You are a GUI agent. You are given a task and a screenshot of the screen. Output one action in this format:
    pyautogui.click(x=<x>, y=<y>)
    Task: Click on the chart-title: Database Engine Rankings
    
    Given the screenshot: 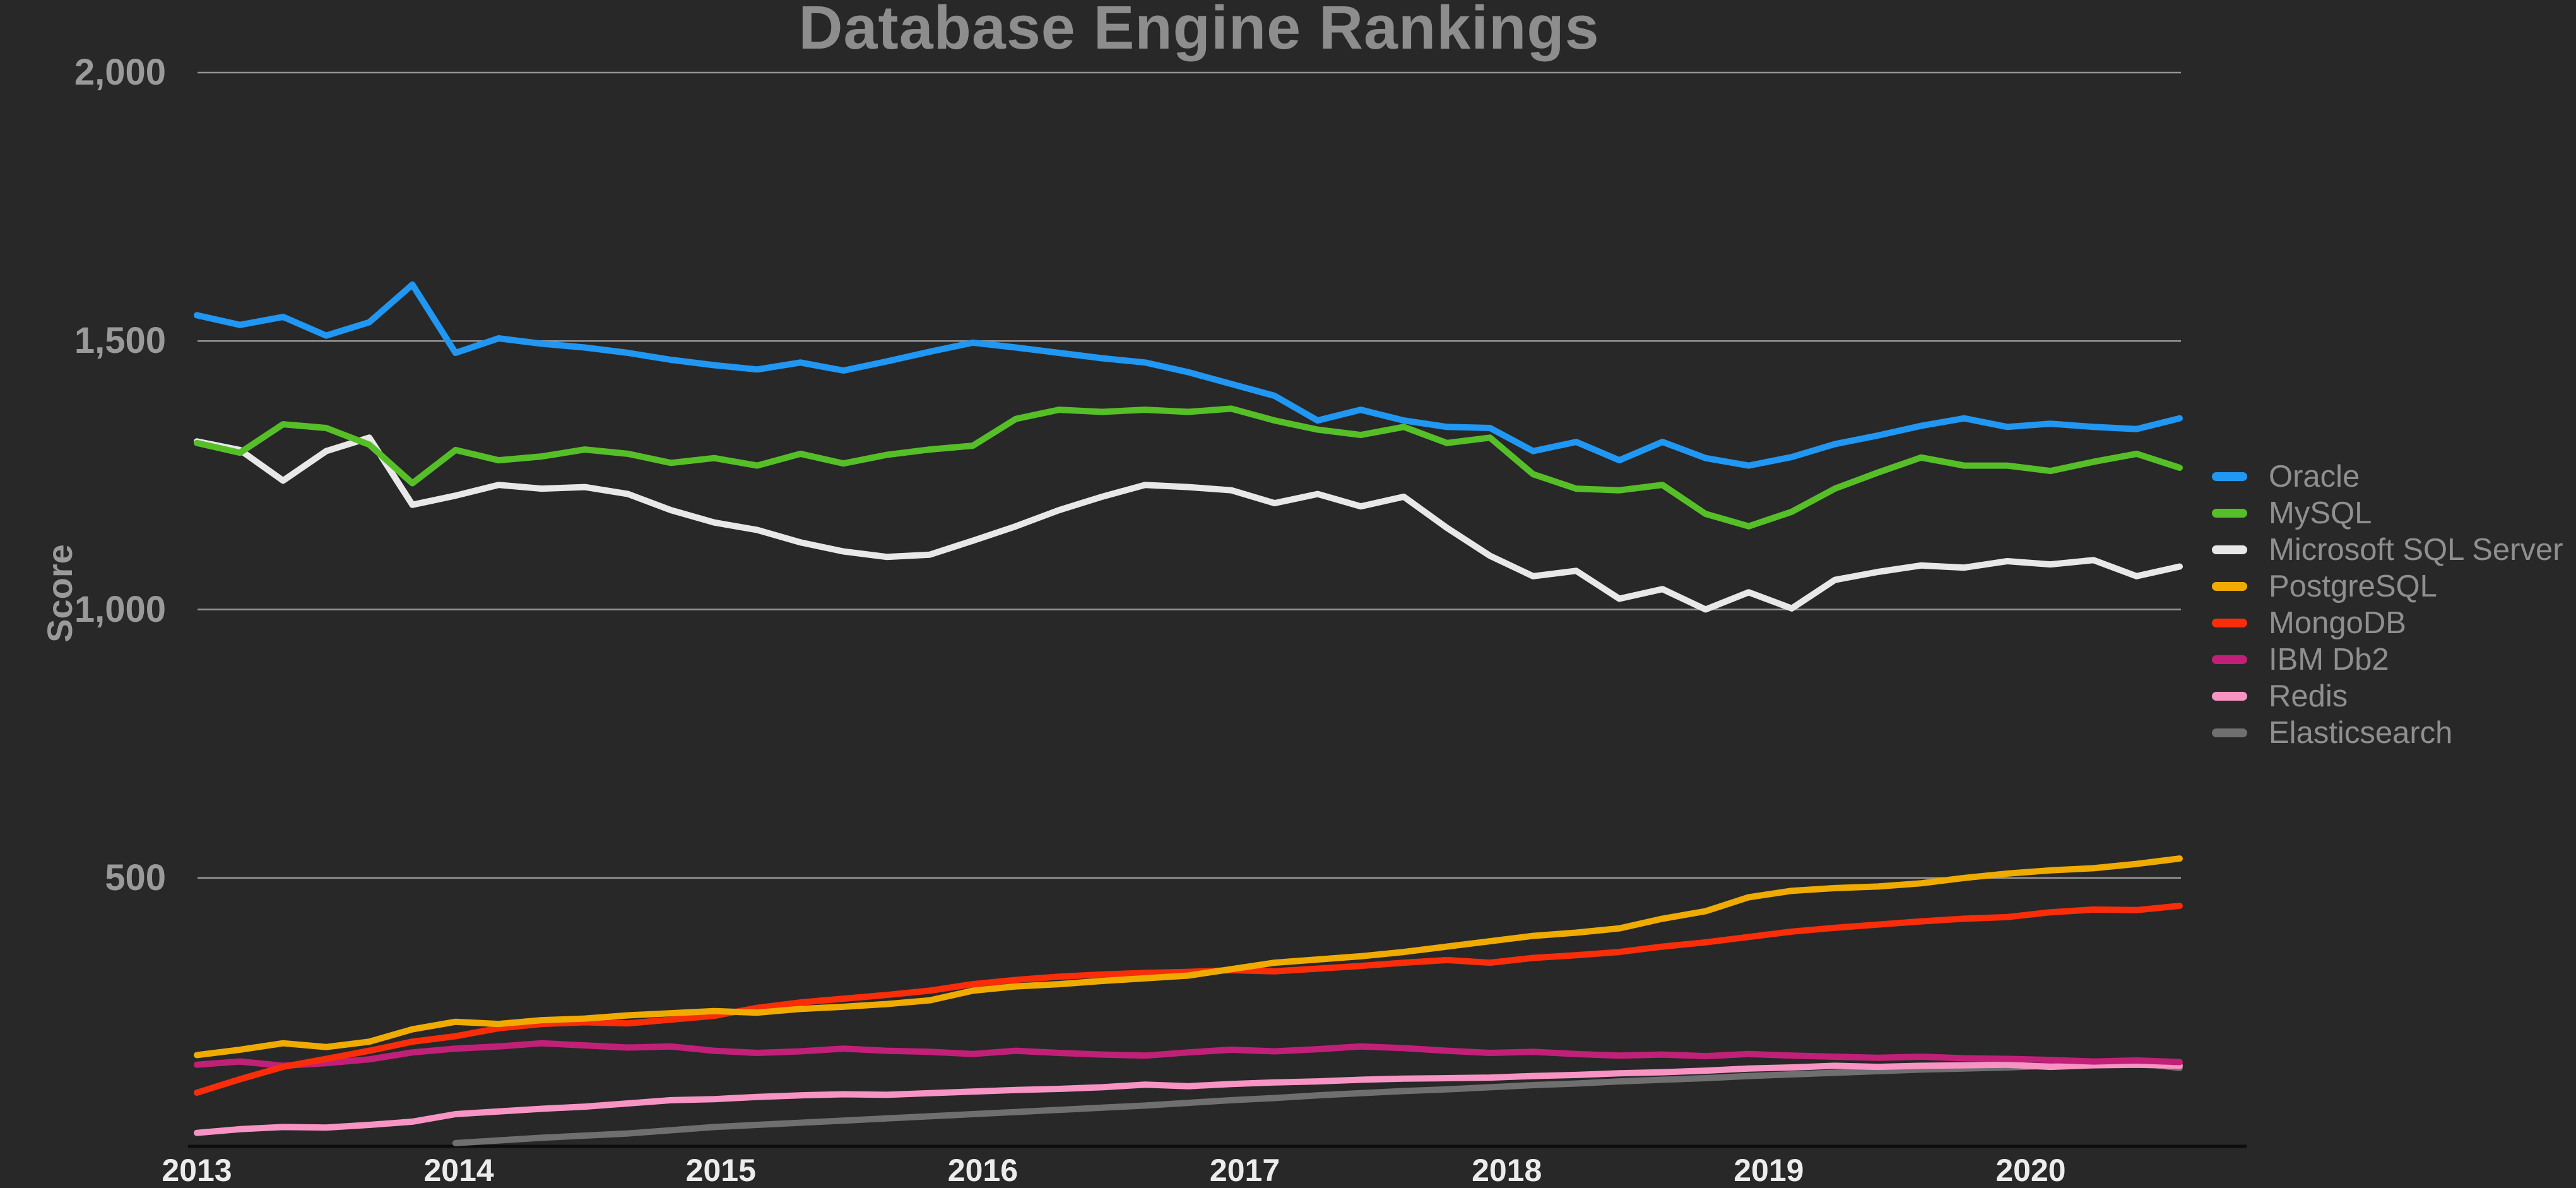 What is the action you would take?
    pyautogui.click(x=1199, y=31)
    